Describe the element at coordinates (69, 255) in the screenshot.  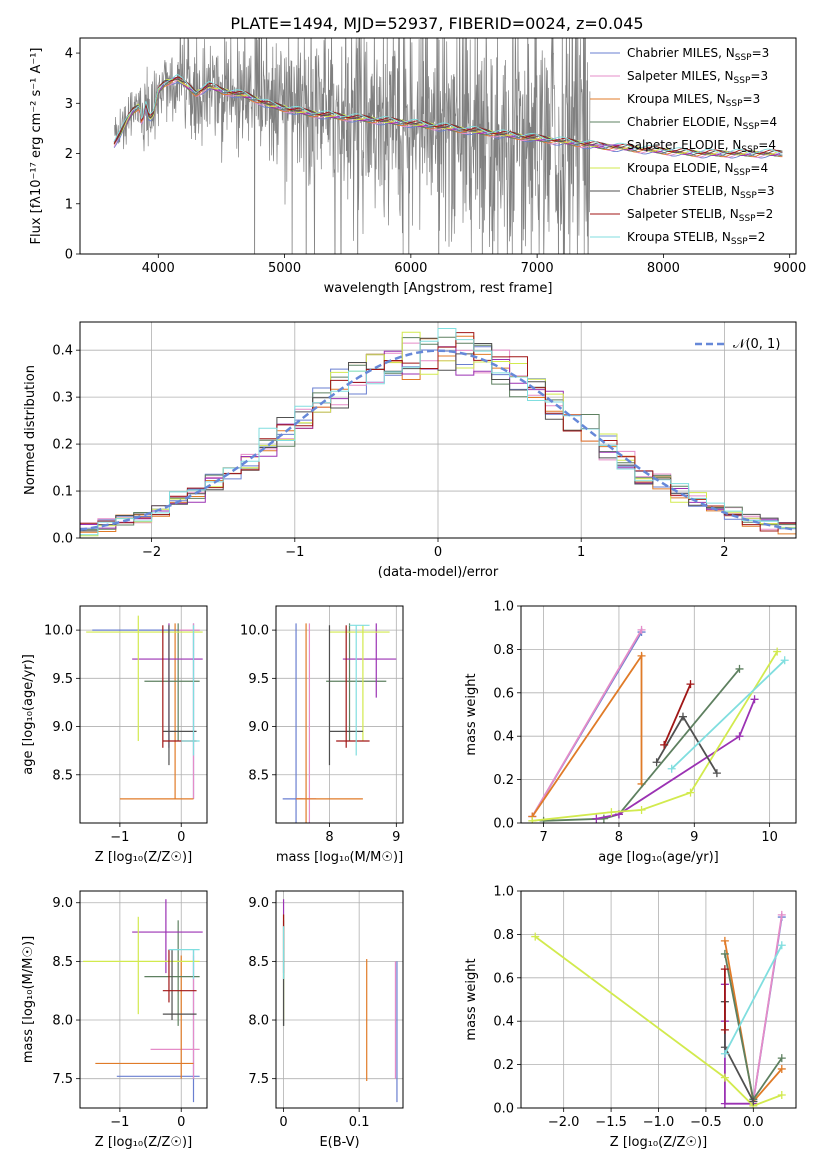
I see `y-tick-label: 0` at that location.